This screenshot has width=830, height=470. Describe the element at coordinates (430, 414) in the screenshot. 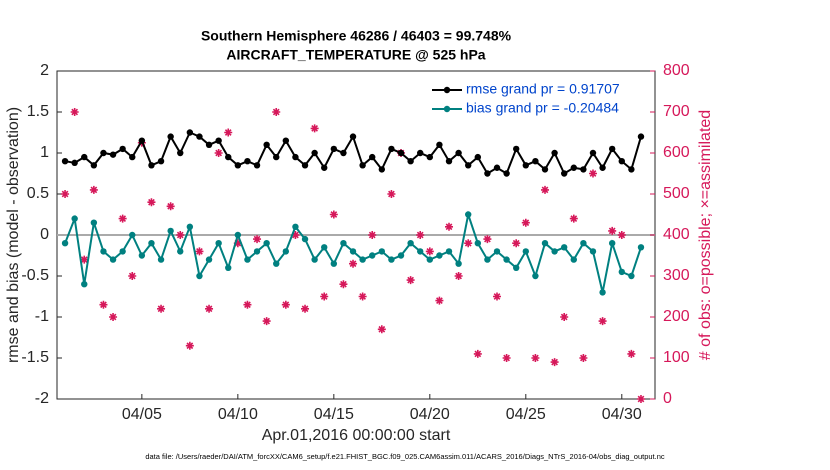

I see `x-tick-label: 04/20` at that location.